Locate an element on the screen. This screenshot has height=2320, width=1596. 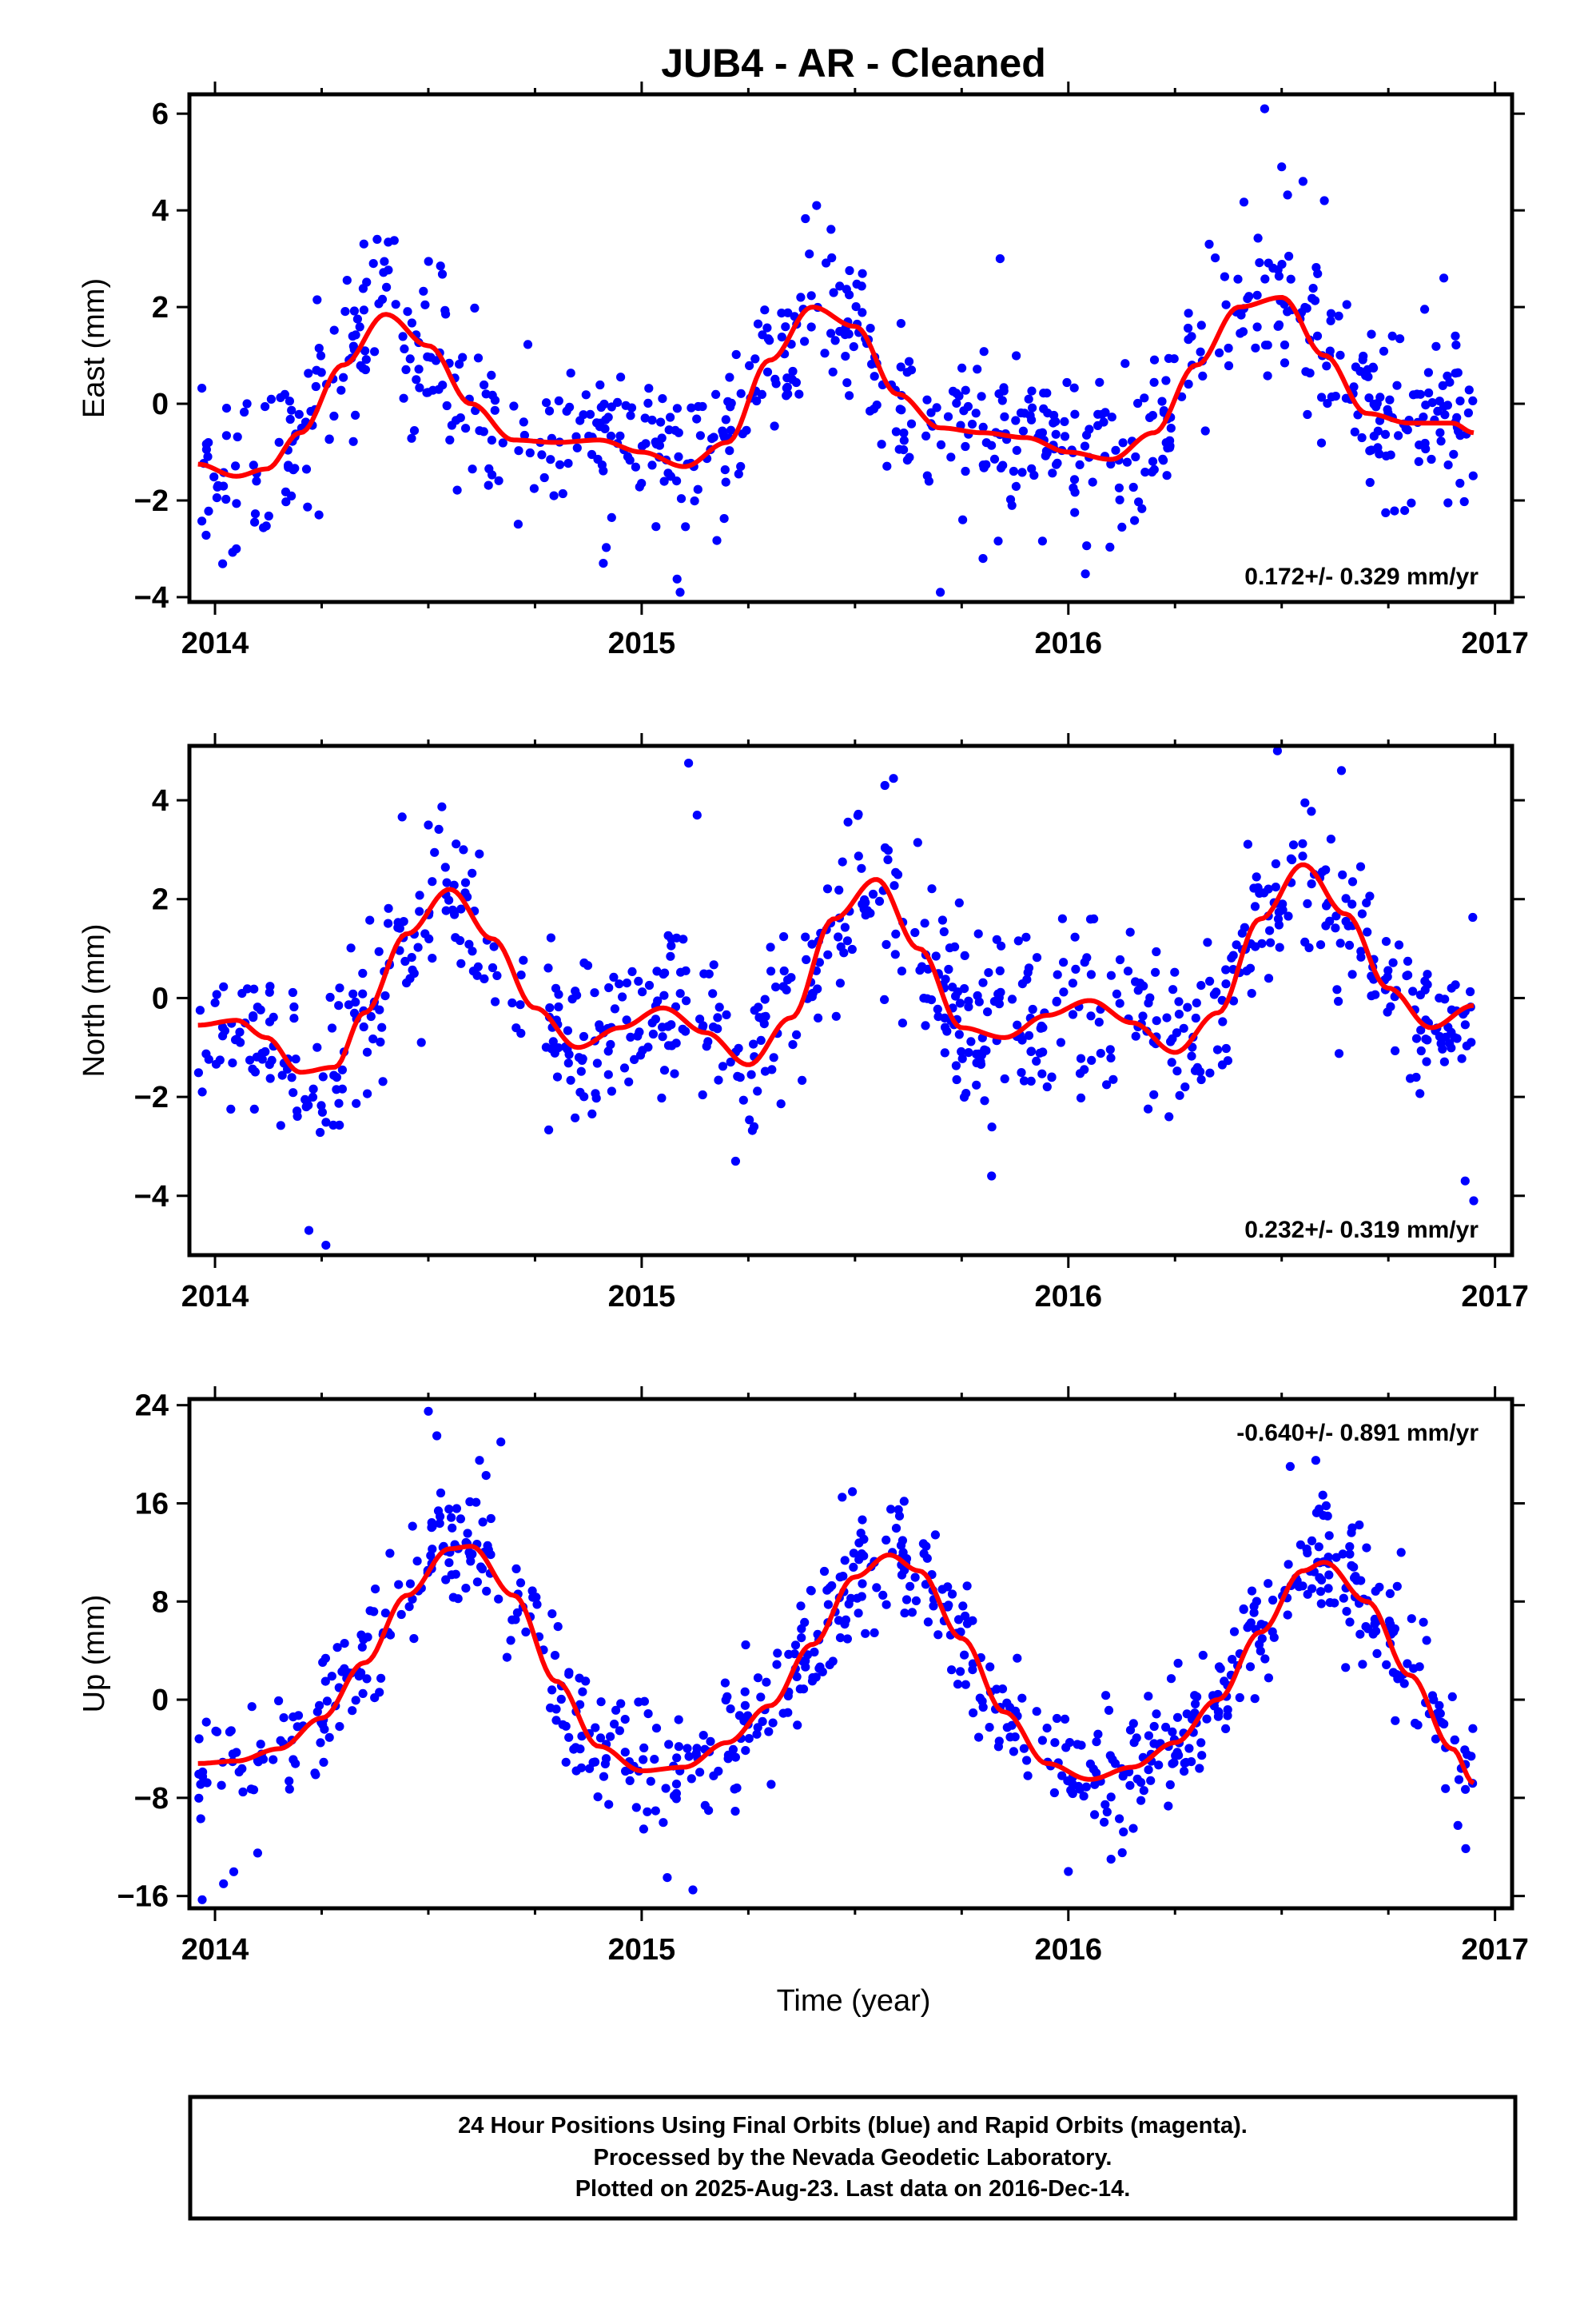
y-tick-label: 16 is located at coordinates (152, 1504).